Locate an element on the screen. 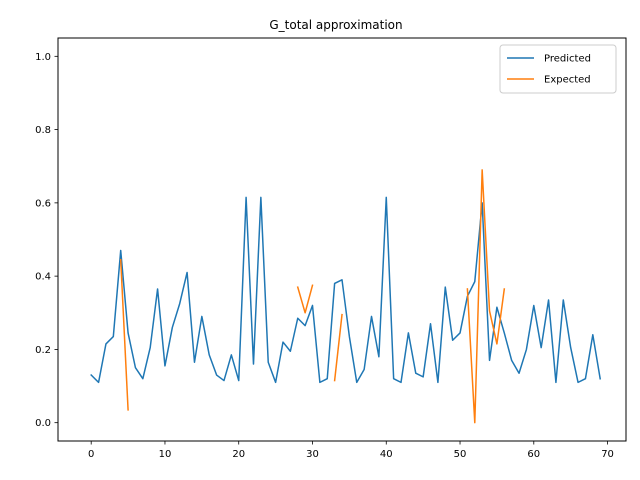 The width and height of the screenshot is (640, 480). legend: Predicted Expected is located at coordinates (558, 69).